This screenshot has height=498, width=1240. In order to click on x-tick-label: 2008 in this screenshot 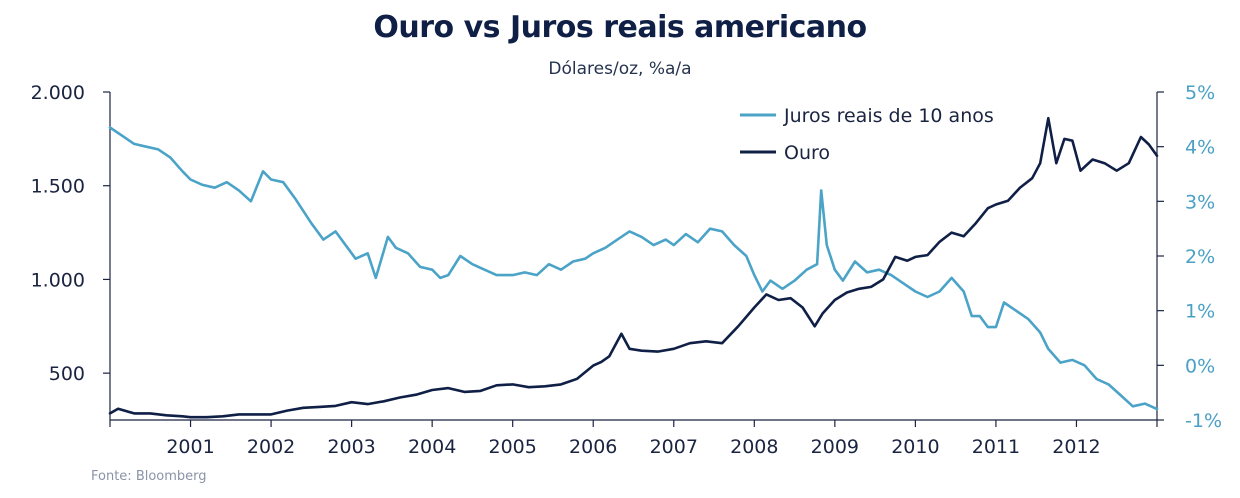, I will do `click(754, 447)`.